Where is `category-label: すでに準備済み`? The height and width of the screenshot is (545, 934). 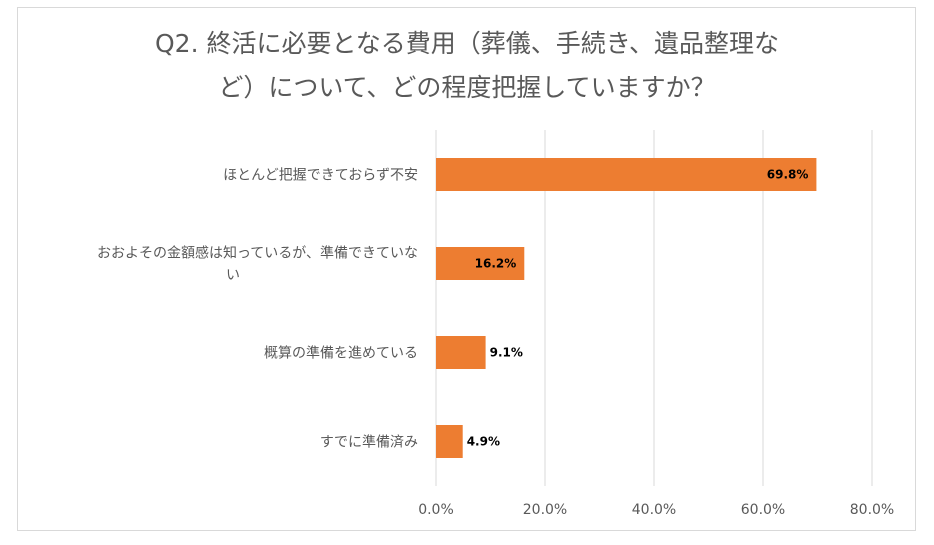
category-label: すでに準備済み is located at coordinates (369, 443).